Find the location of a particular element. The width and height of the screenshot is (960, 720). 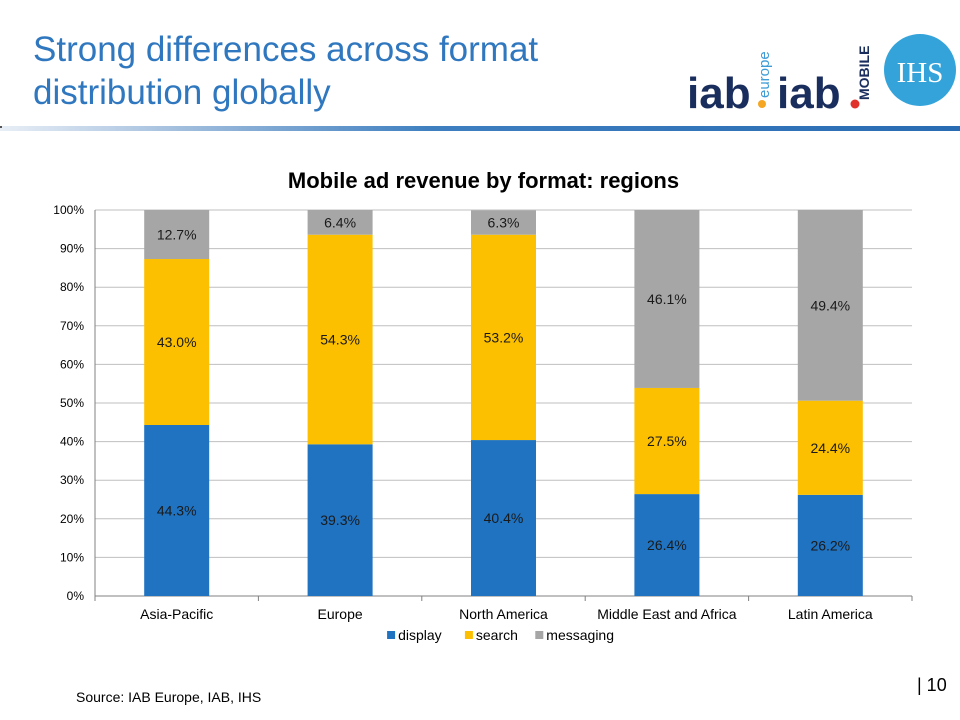

iab-europe-dot-icon is located at coordinates (762, 104).